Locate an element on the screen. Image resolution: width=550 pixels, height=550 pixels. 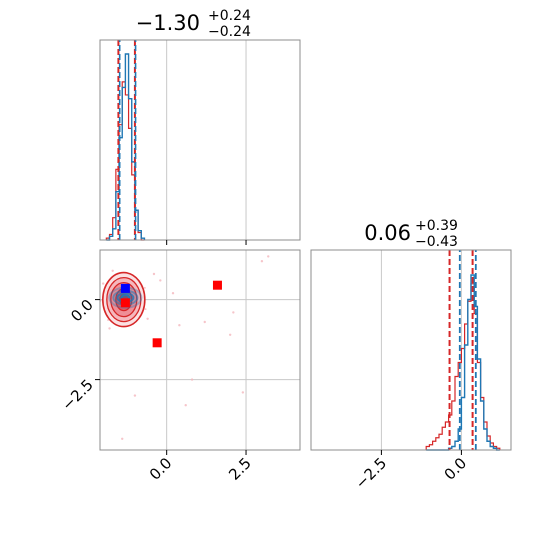
title-param1-sub: −0.24 is located at coordinates (229, 32).